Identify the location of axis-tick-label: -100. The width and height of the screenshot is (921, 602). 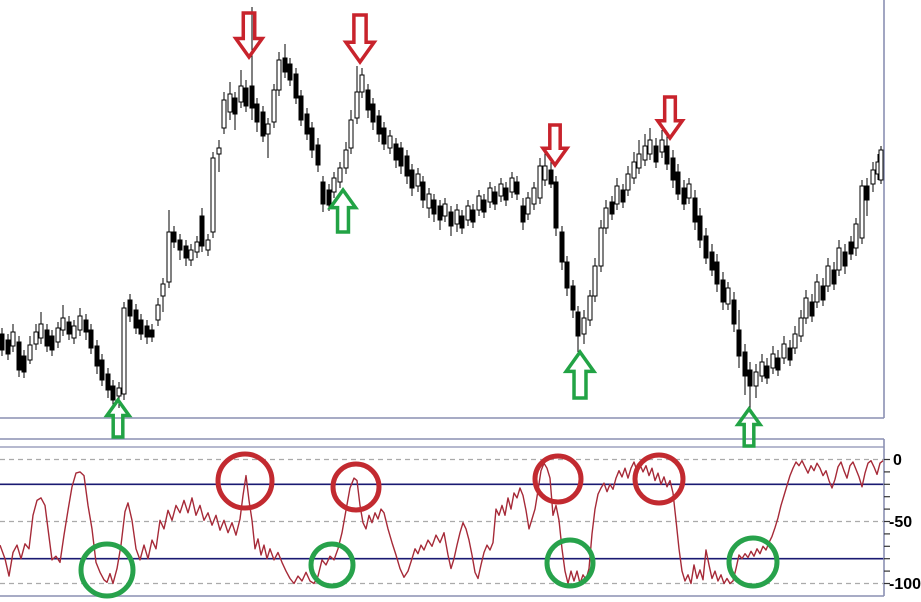
(905, 584).